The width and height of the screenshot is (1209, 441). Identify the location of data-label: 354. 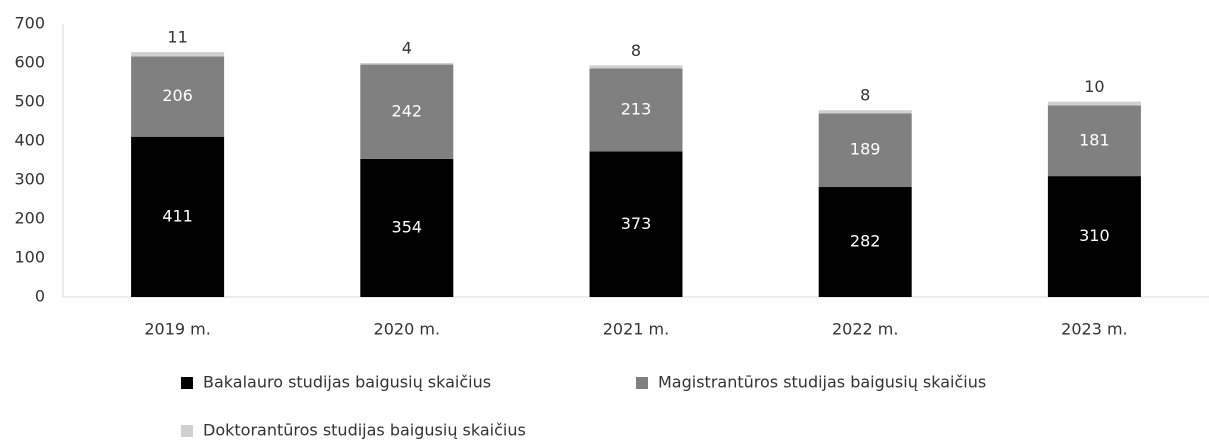
(407, 226).